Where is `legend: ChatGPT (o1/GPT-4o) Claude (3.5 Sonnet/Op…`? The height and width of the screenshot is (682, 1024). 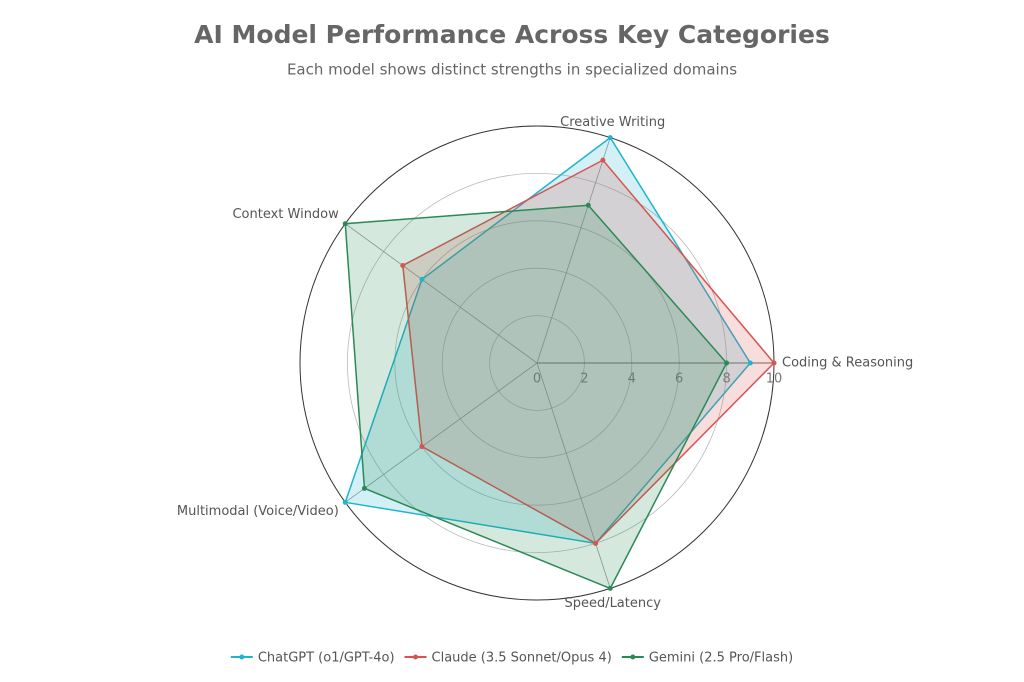 legend: ChatGPT (o1/GPT-4o) Claude (3.5 Sonnet/Op… is located at coordinates (511, 658).